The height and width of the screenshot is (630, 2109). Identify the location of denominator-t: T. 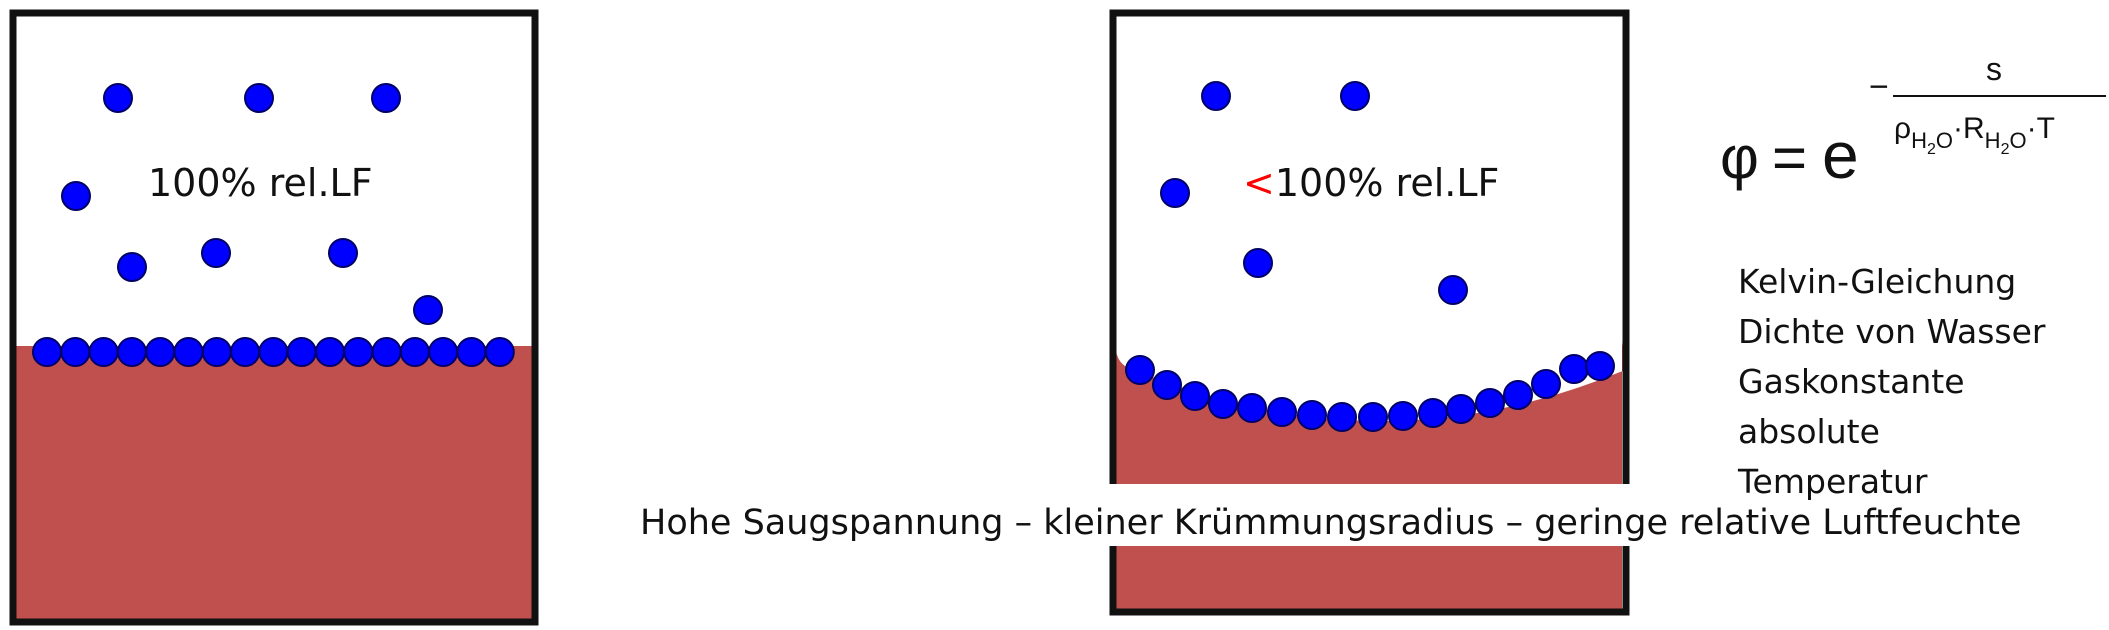
(2046, 128).